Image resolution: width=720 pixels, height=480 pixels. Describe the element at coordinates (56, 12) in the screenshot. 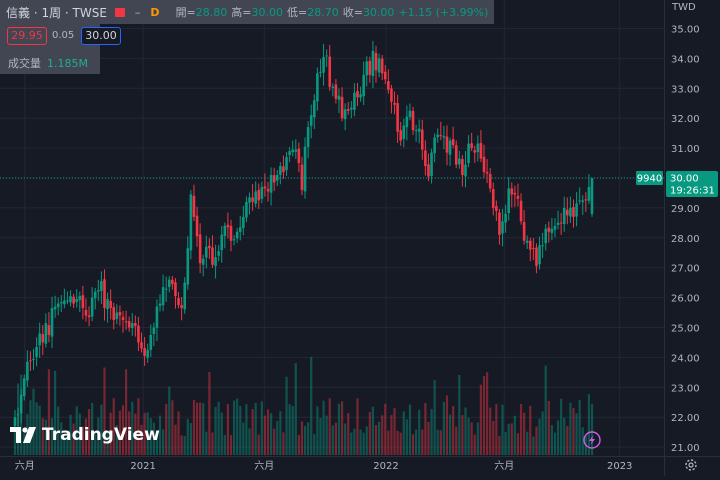

I see `symbol-title: 信義 · 1周 · TWSE` at that location.